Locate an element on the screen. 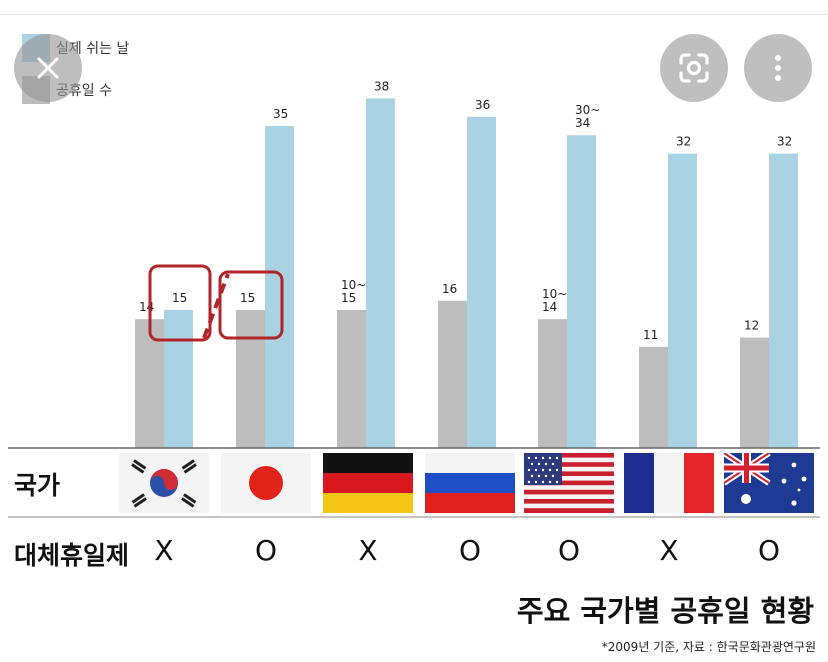  bar-actual-fr is located at coordinates (653, 397).